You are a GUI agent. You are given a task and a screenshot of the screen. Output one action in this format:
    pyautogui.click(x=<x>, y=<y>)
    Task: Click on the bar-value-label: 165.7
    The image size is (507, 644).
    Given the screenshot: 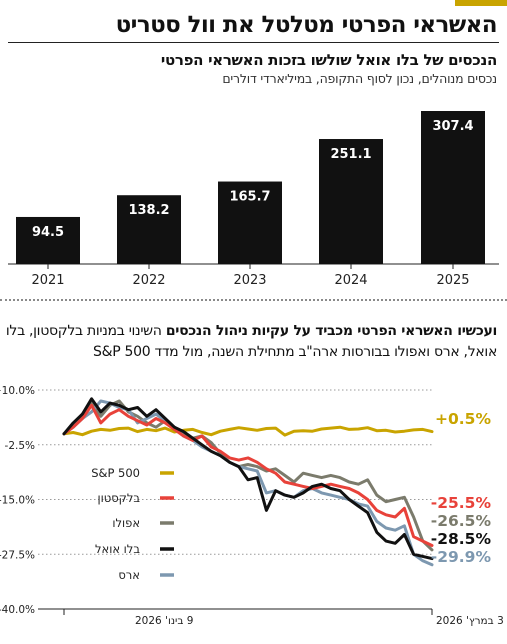 What is the action you would take?
    pyautogui.click(x=249, y=197)
    